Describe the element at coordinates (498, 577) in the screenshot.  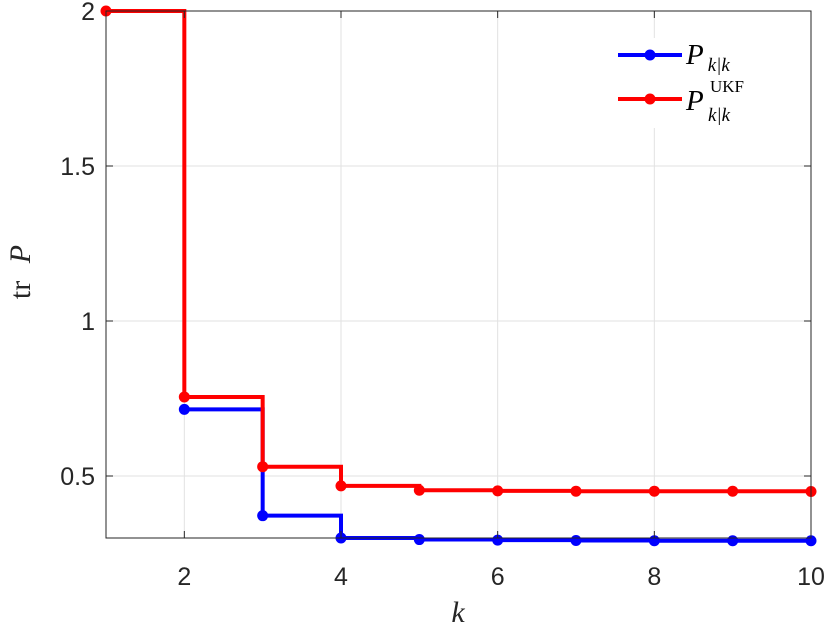
I see `x-tick-label: 6` at that location.